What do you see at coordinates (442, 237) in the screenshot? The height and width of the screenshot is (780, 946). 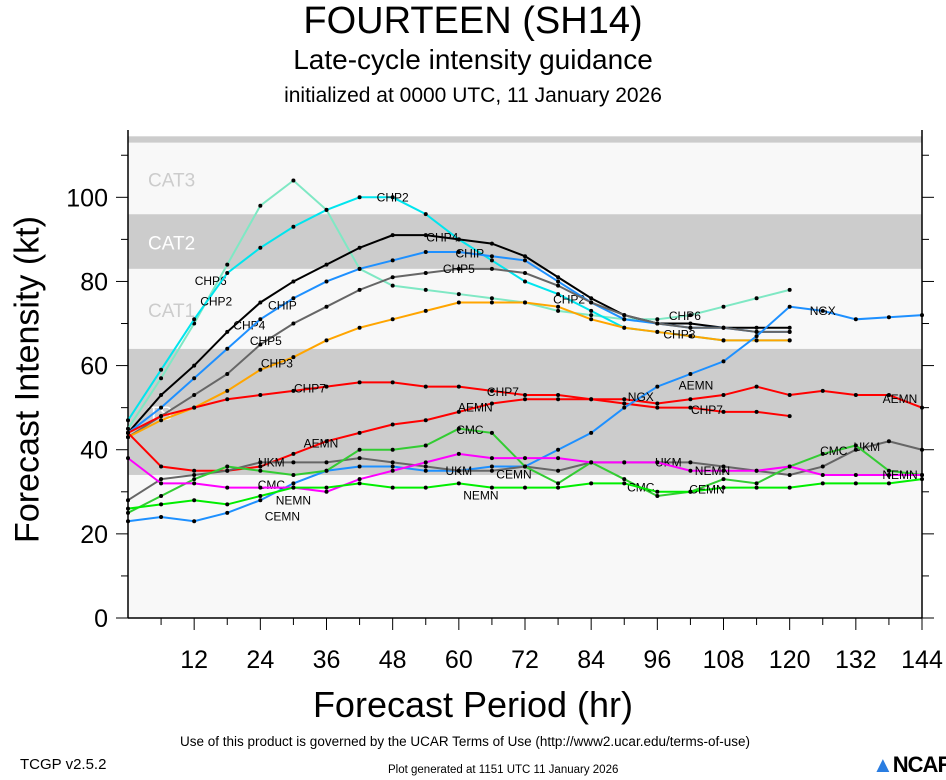 I see `series-label: CHP4` at bounding box center [442, 237].